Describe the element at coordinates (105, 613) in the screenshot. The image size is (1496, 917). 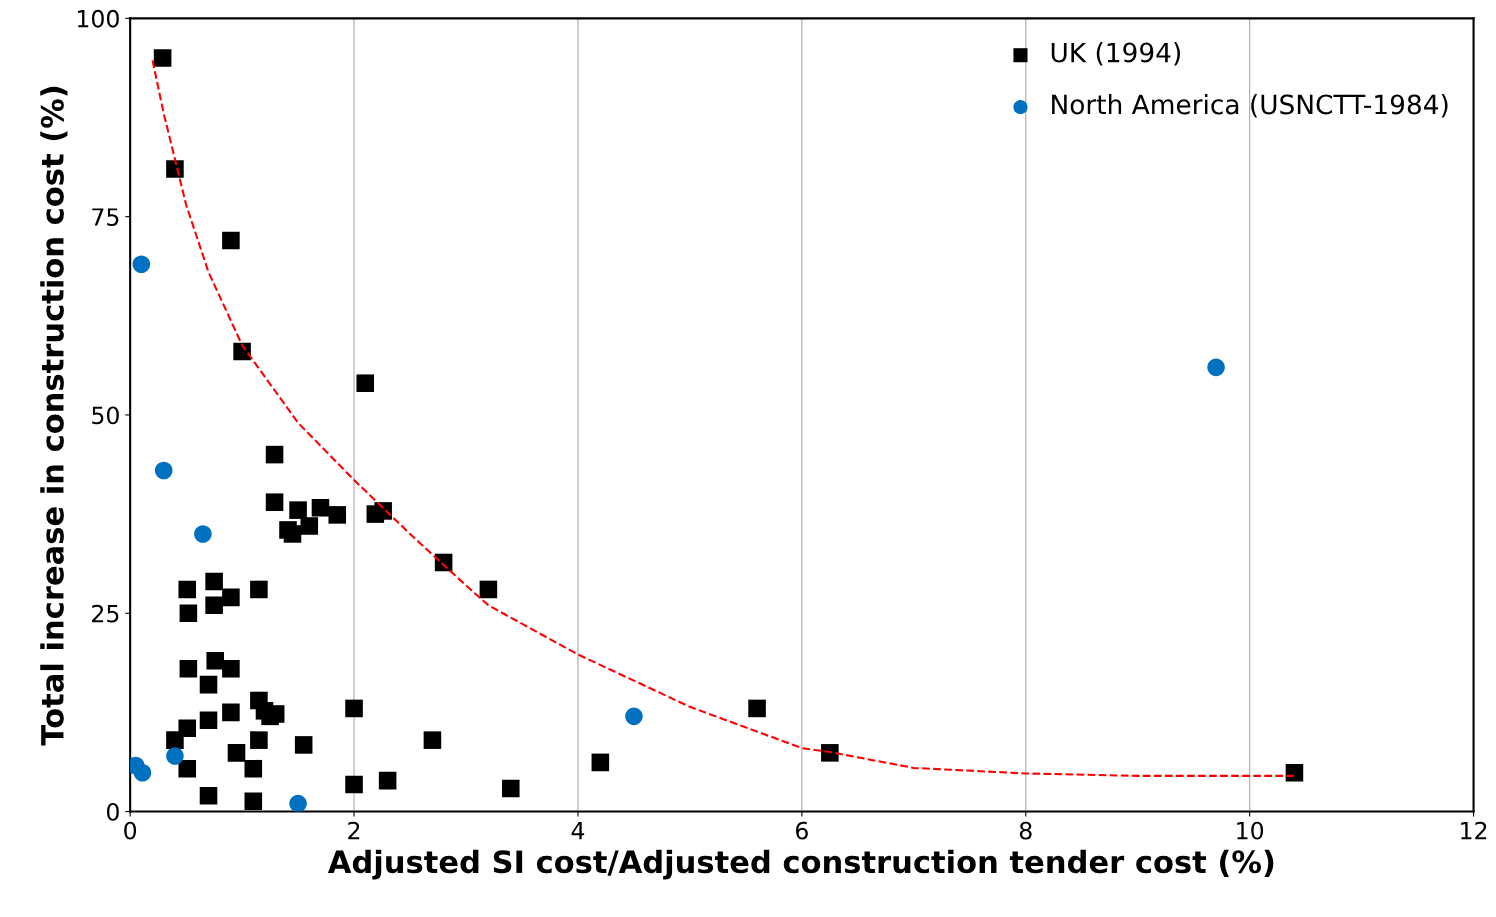
I see `y-tick-label: 25` at that location.